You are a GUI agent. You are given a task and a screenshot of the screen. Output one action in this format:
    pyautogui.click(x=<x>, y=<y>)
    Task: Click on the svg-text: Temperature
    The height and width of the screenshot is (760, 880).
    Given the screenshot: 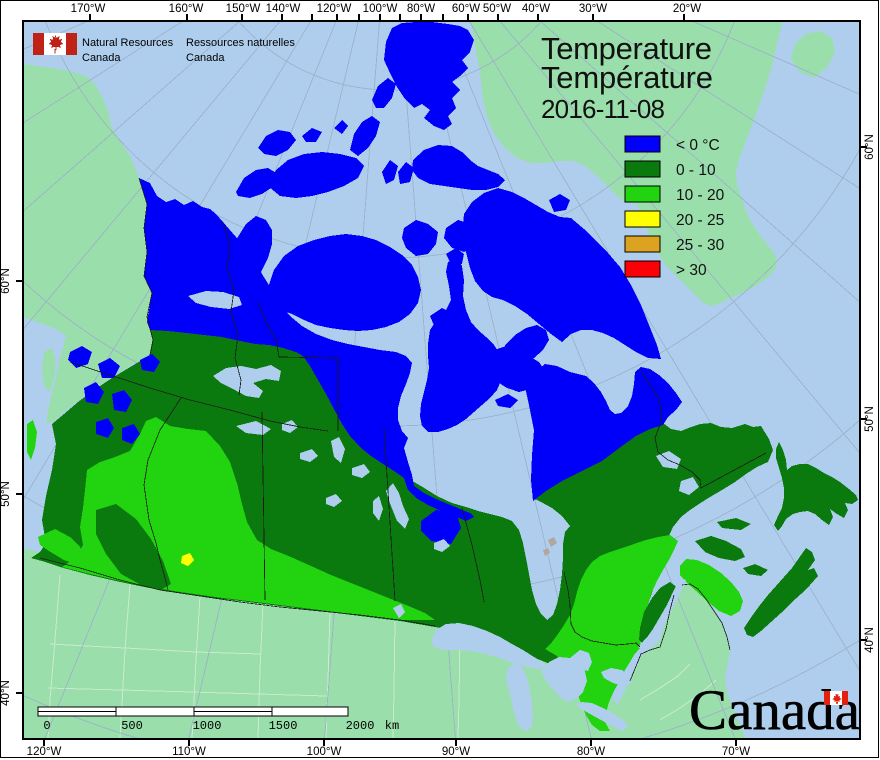 What is the action you would take?
    pyautogui.click(x=626, y=48)
    